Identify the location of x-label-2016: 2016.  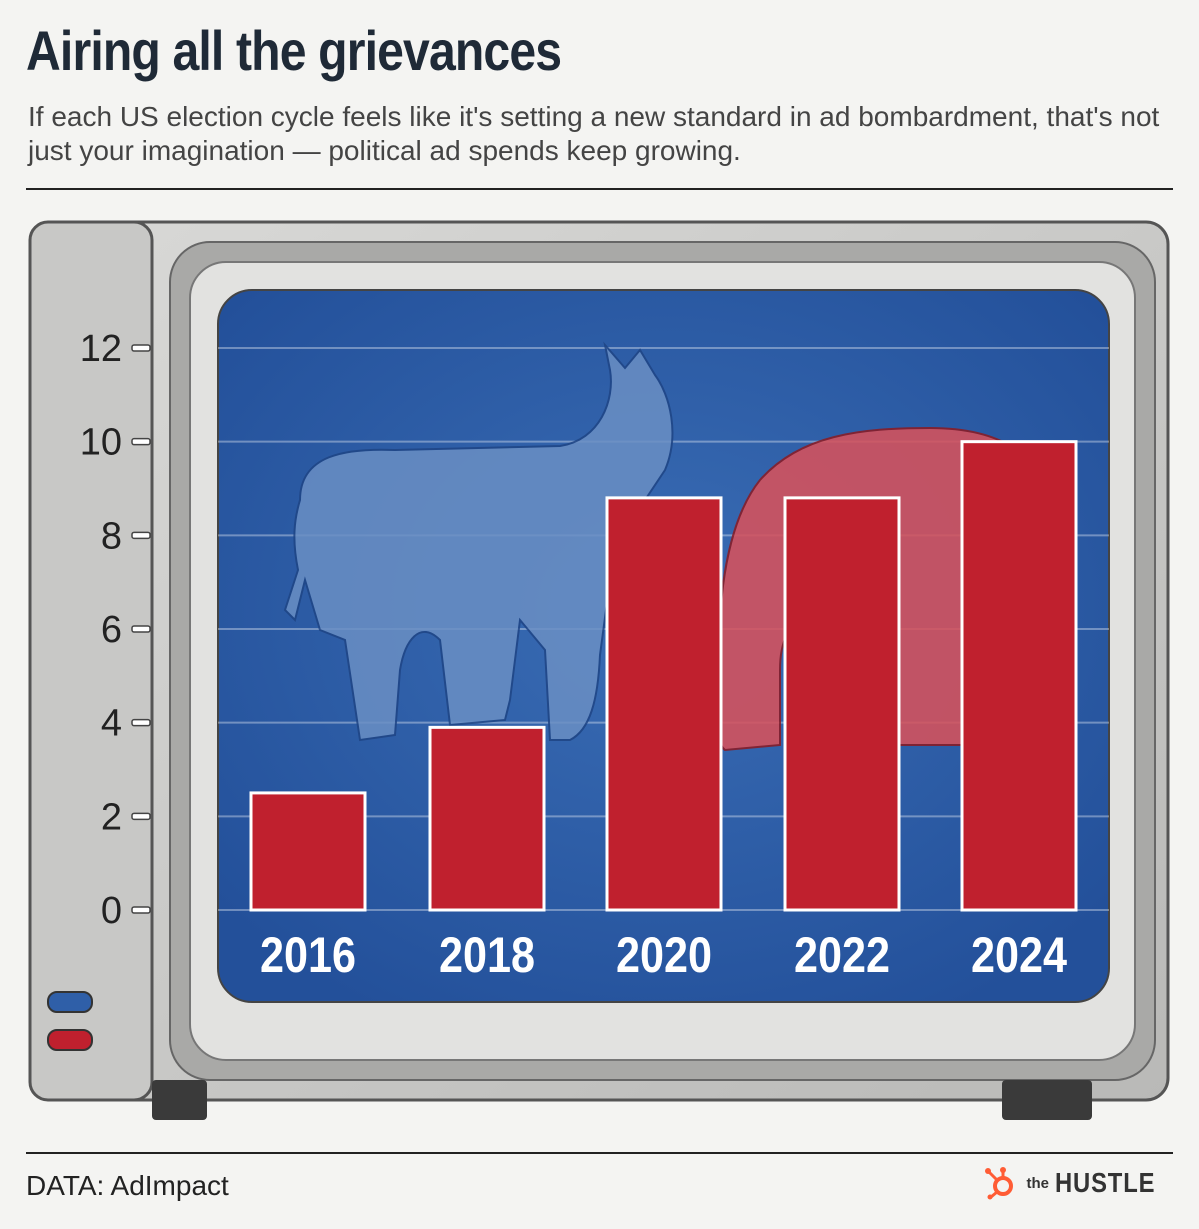
(308, 955).